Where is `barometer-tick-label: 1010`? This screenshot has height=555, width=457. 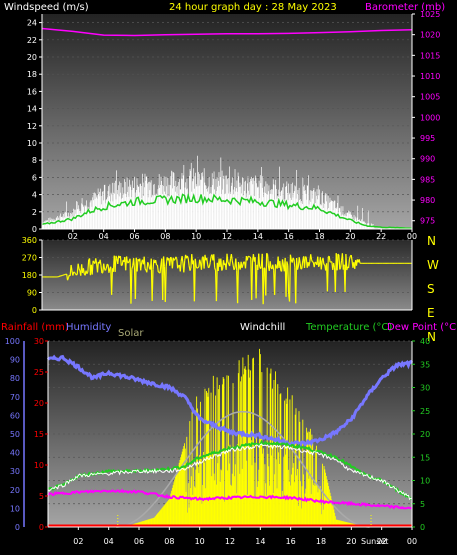 barometer-tick-label: 1010 is located at coordinates (430, 76).